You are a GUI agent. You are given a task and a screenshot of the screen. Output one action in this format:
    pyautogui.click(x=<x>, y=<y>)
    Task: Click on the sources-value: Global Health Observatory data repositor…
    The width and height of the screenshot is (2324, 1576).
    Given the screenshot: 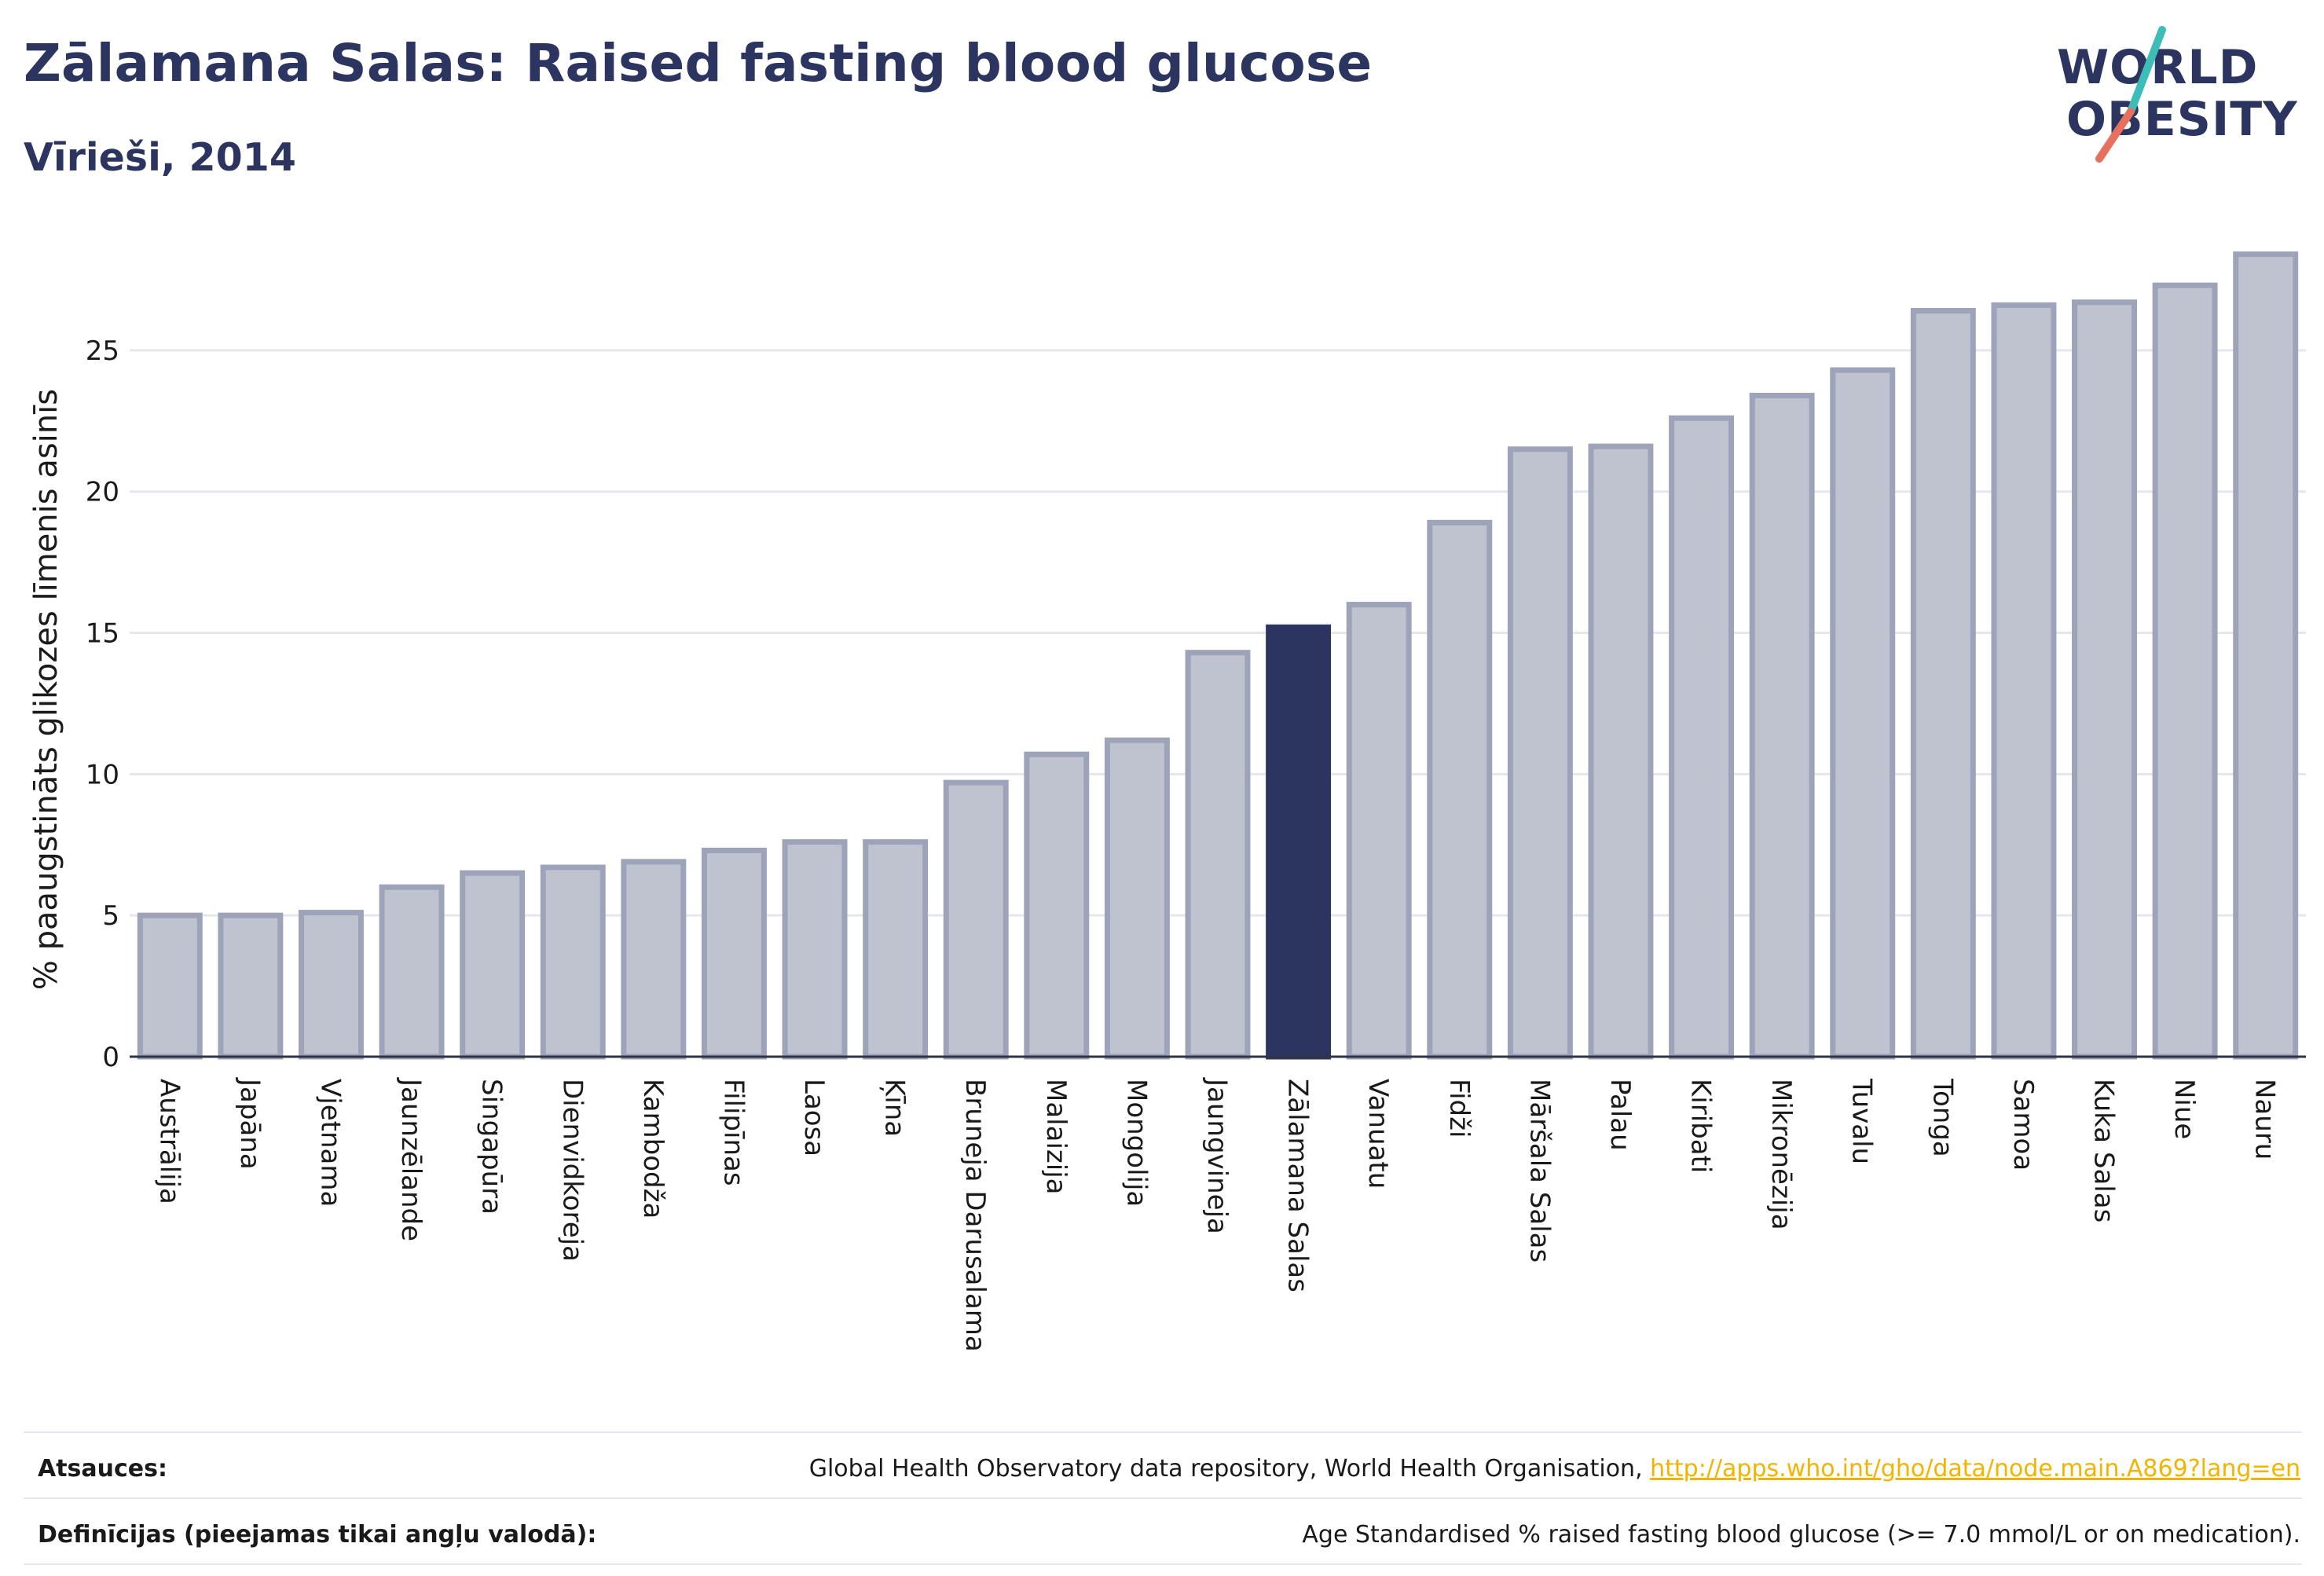 What is the action you would take?
    pyautogui.click(x=1554, y=1469)
    